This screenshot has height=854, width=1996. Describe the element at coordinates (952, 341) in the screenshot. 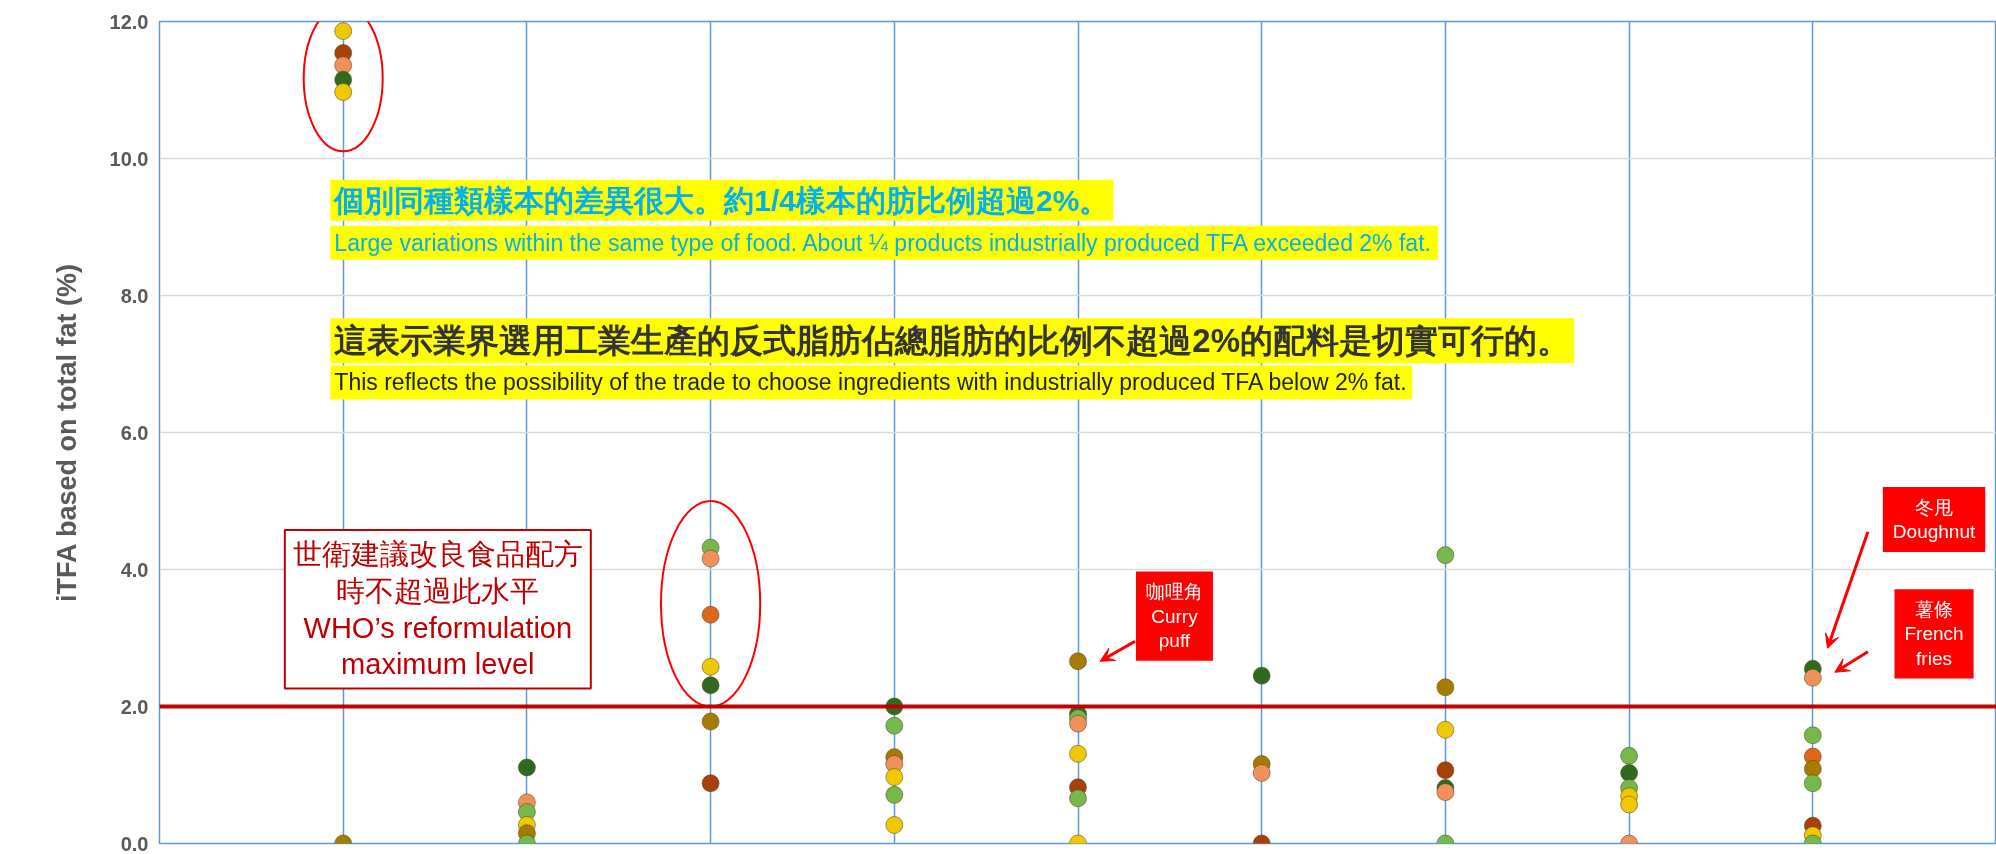

I see `annotation: 這表示業界選用工業生產的反式脂肪佔總脂肪的比例不超過2%的配料是切實可行的。` at that location.